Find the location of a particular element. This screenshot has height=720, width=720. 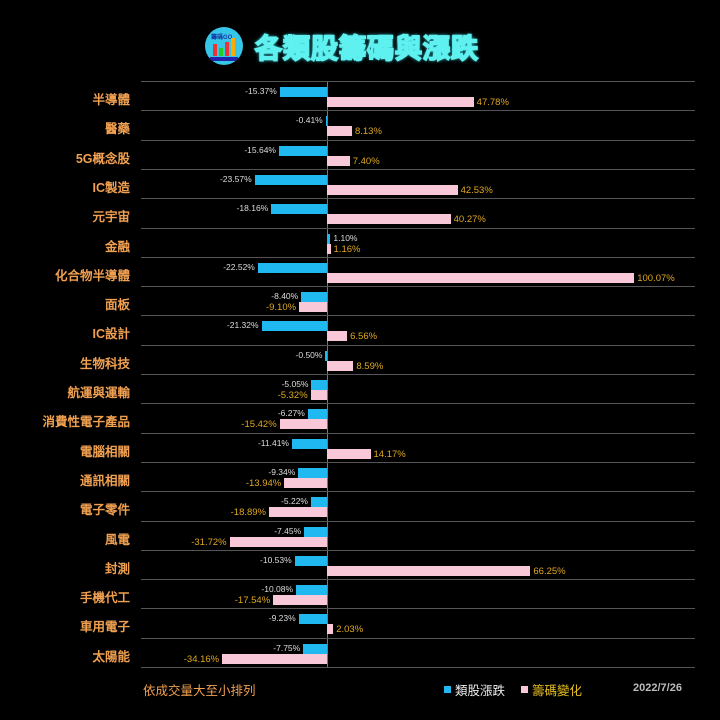

price-change-value: -9.23% is located at coordinates (282, 618).